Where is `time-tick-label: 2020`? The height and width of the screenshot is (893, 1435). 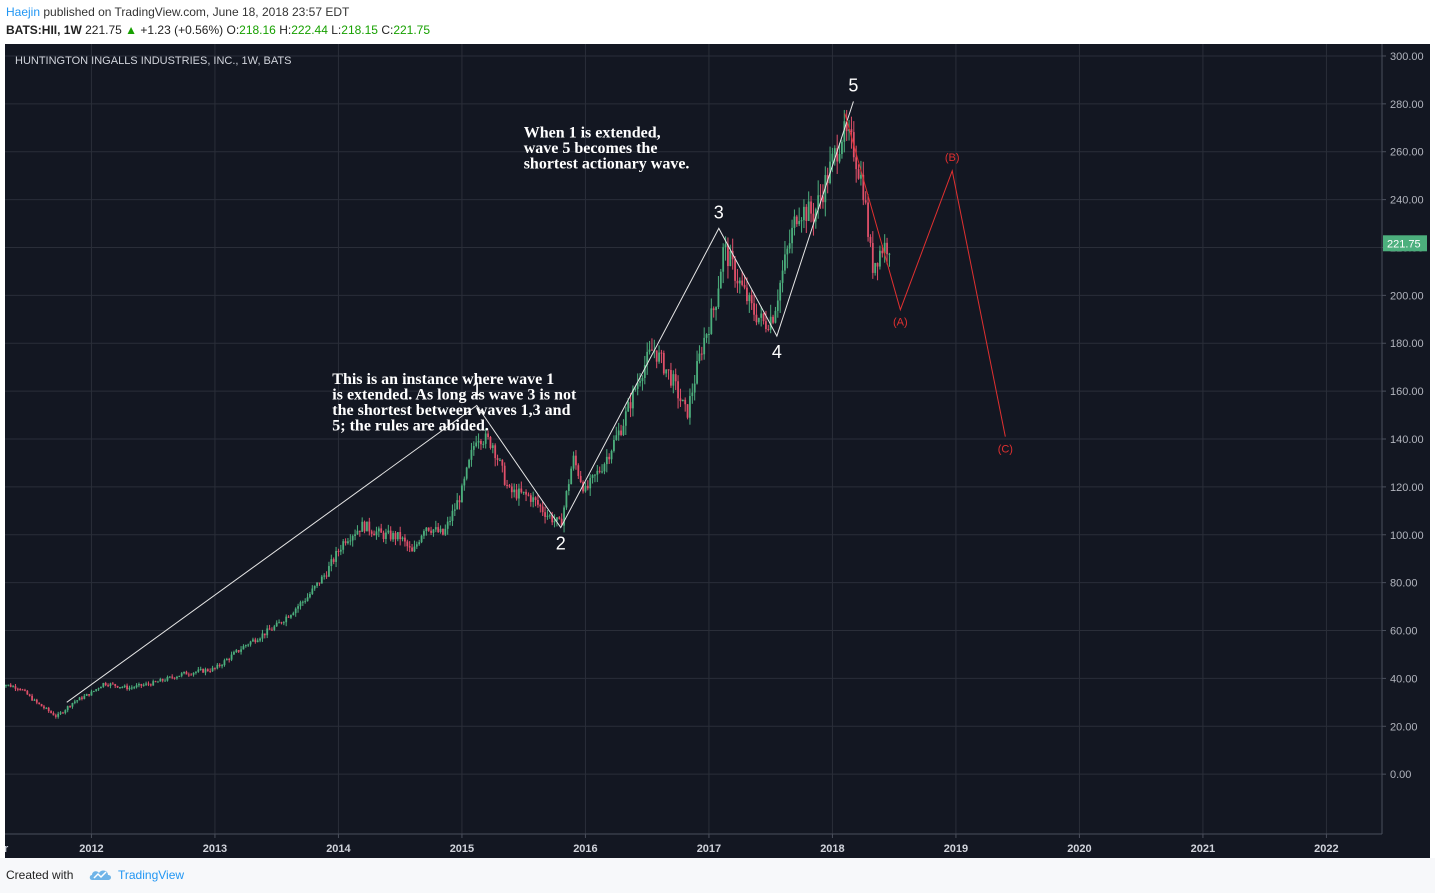
time-tick-label: 2020 is located at coordinates (1079, 849).